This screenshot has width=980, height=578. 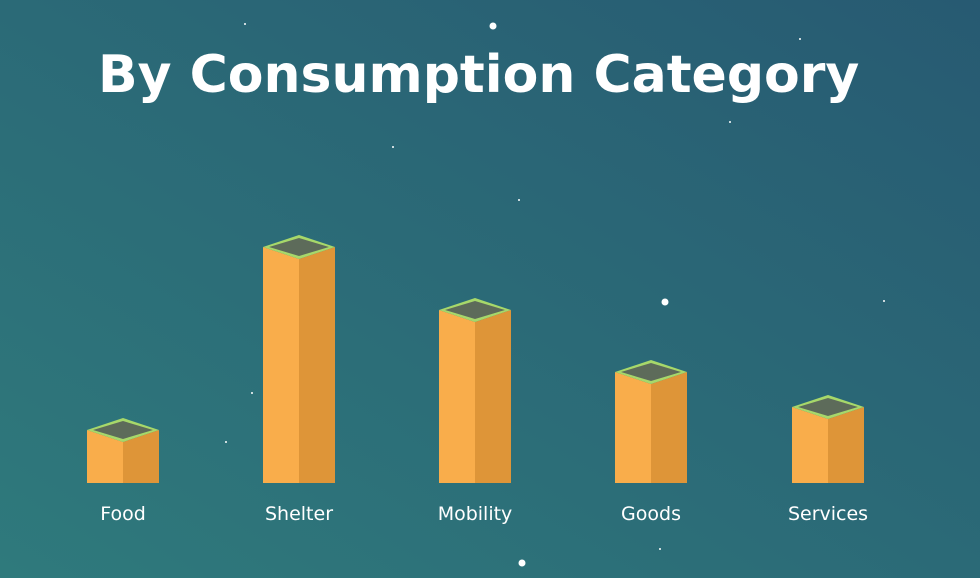 What do you see at coordinates (478, 75) in the screenshot?
I see `chart-title: By Consumption Category` at bounding box center [478, 75].